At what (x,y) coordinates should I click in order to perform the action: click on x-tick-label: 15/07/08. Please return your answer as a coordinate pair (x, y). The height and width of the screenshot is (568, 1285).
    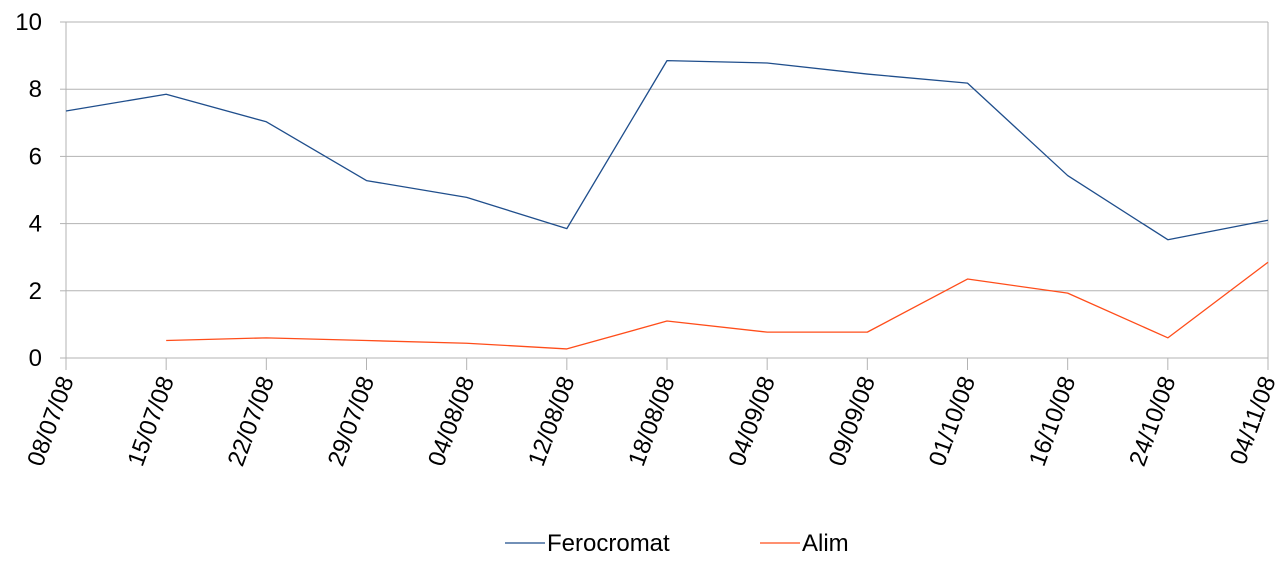
    Looking at the image, I should click on (150, 421).